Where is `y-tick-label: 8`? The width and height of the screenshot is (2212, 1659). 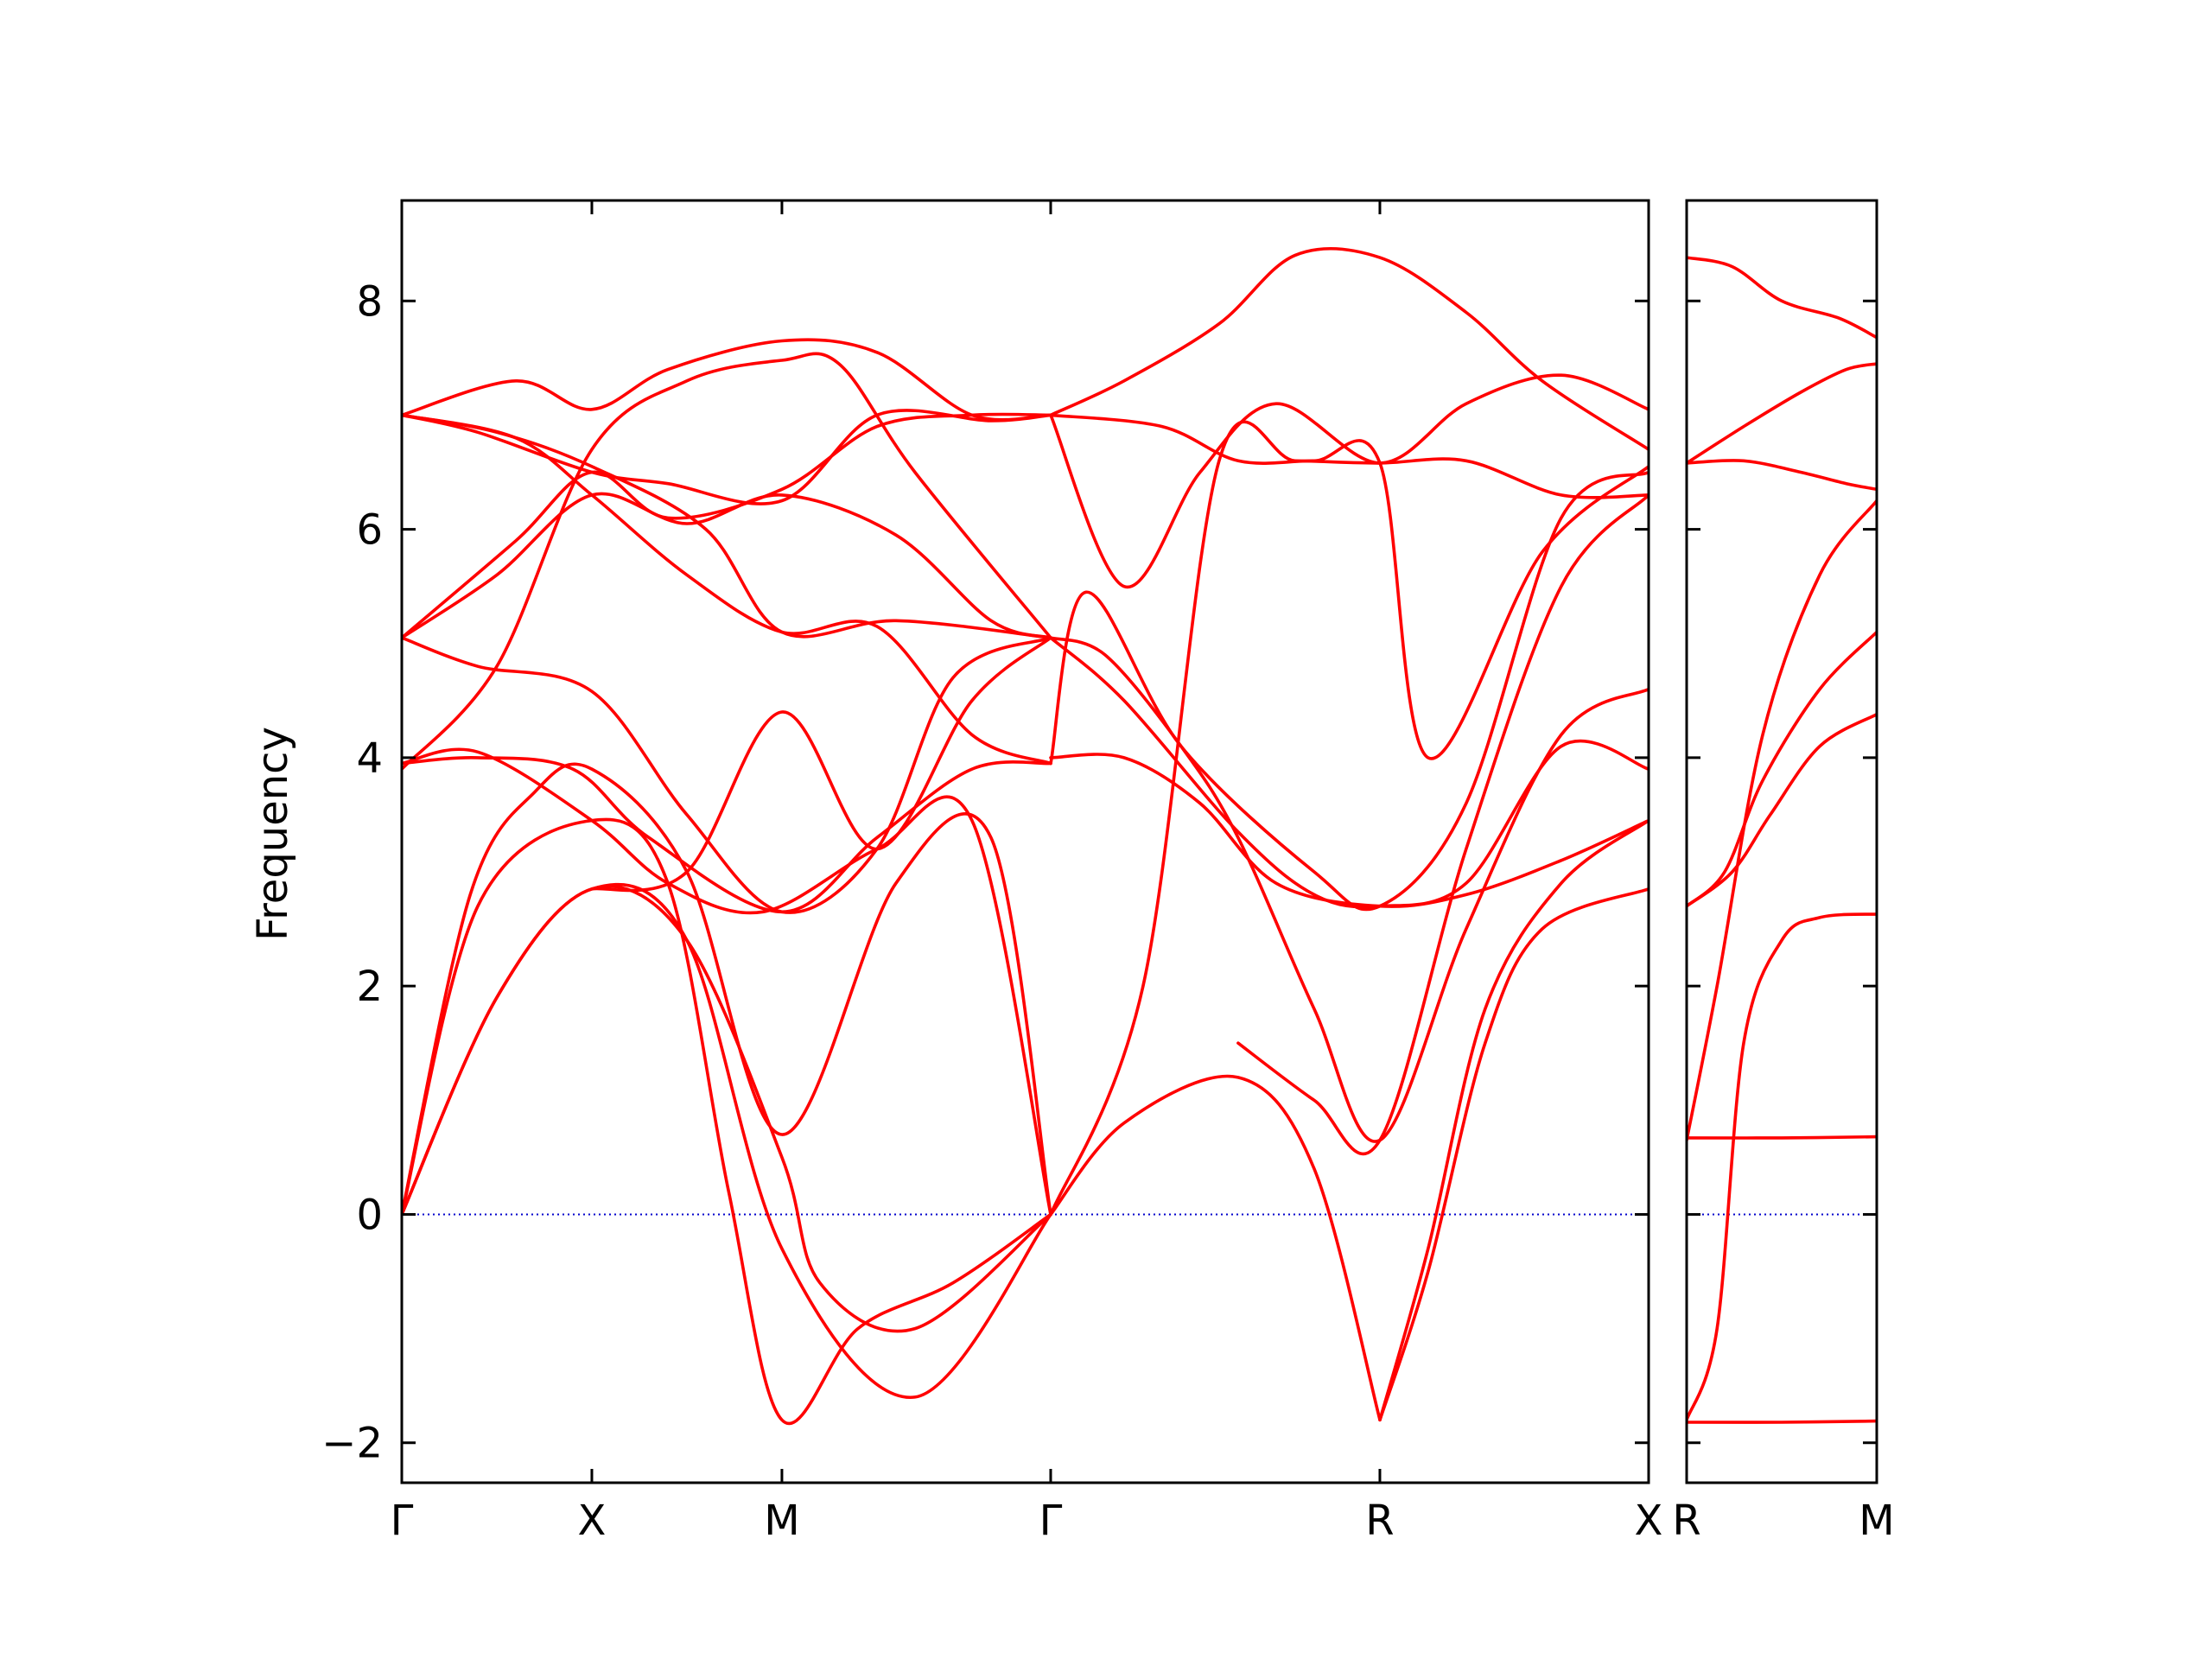 y-tick-label: 8 is located at coordinates (369, 301).